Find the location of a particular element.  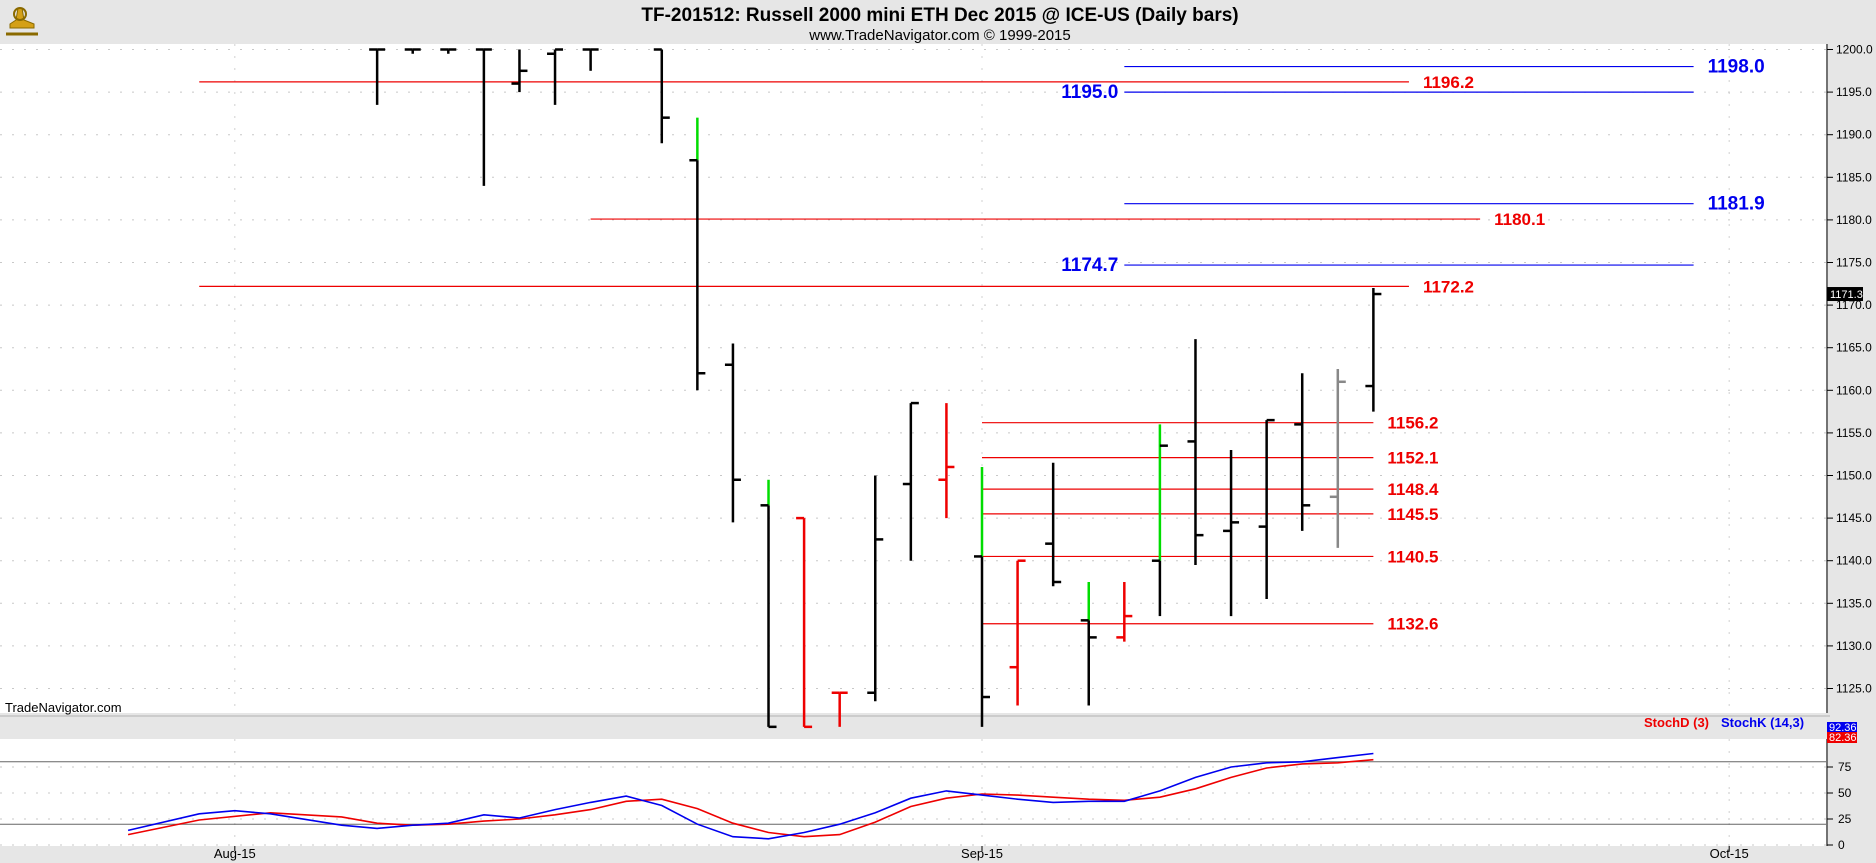

resistance-level-label: 1198.0 is located at coordinates (1736, 67).